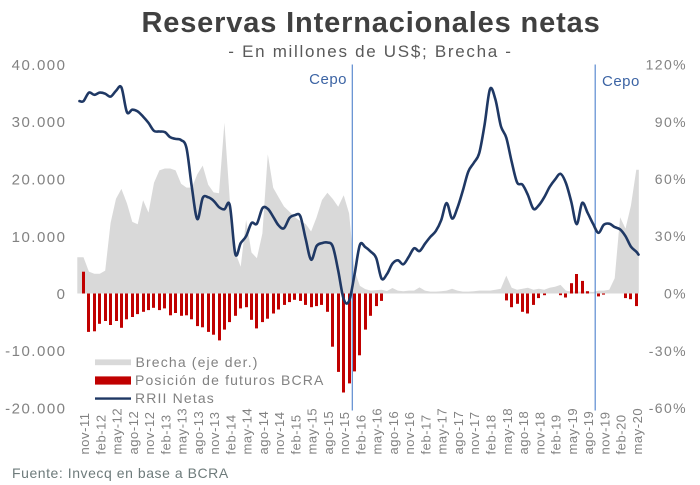 This screenshot has height=485, width=700. Describe the element at coordinates (491, 434) in the screenshot. I see `svg-text: feb-18` at that location.